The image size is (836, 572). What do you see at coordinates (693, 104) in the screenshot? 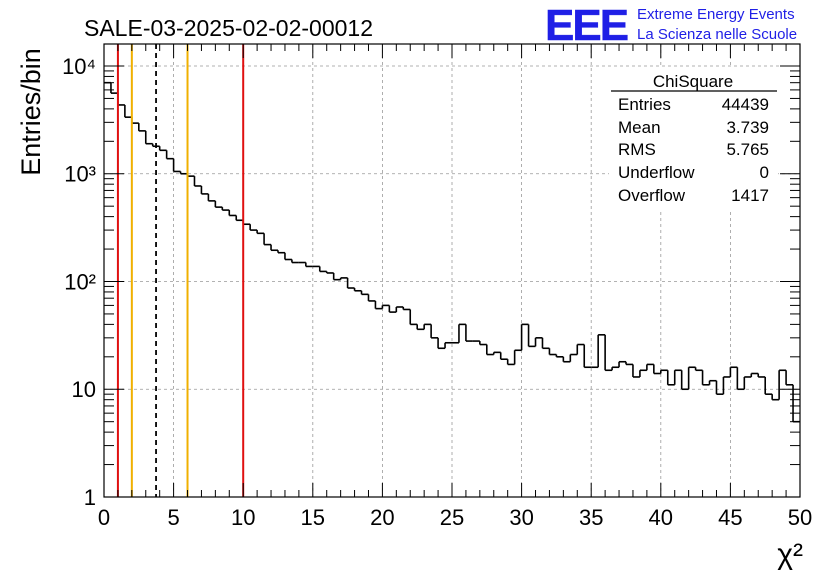
I see `stats-row: Entries 44439` at bounding box center [693, 104].